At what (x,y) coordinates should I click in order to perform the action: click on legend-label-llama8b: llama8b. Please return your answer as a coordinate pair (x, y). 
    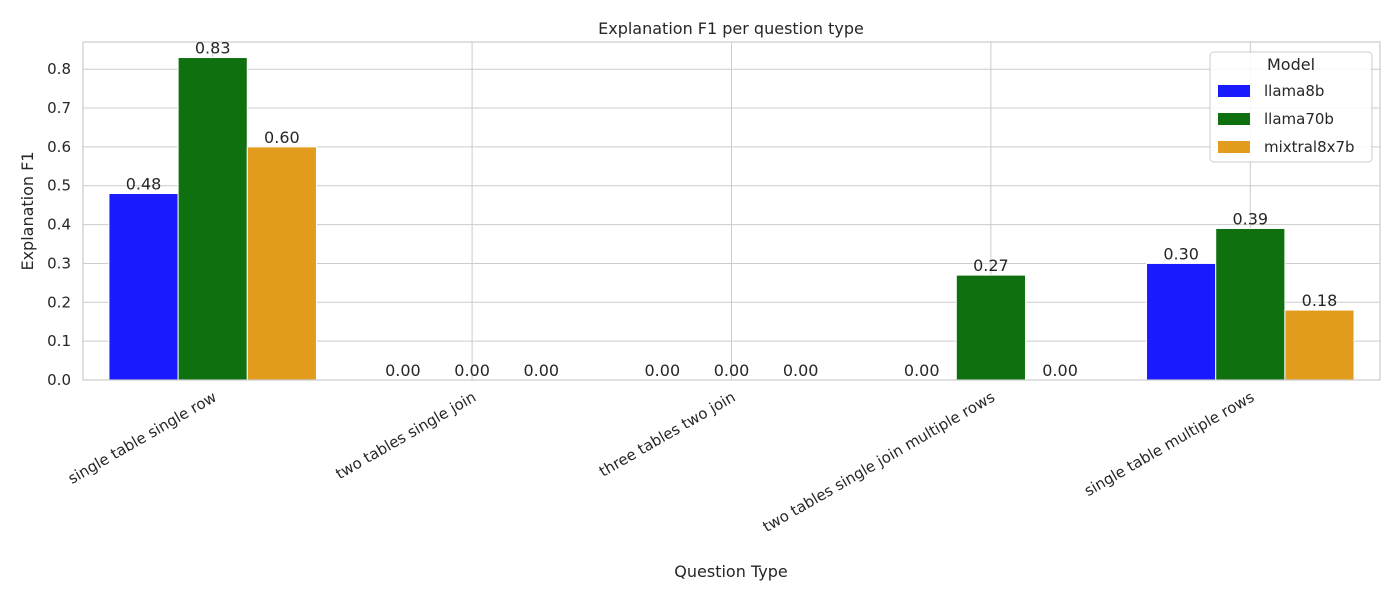
    Looking at the image, I should click on (1294, 91).